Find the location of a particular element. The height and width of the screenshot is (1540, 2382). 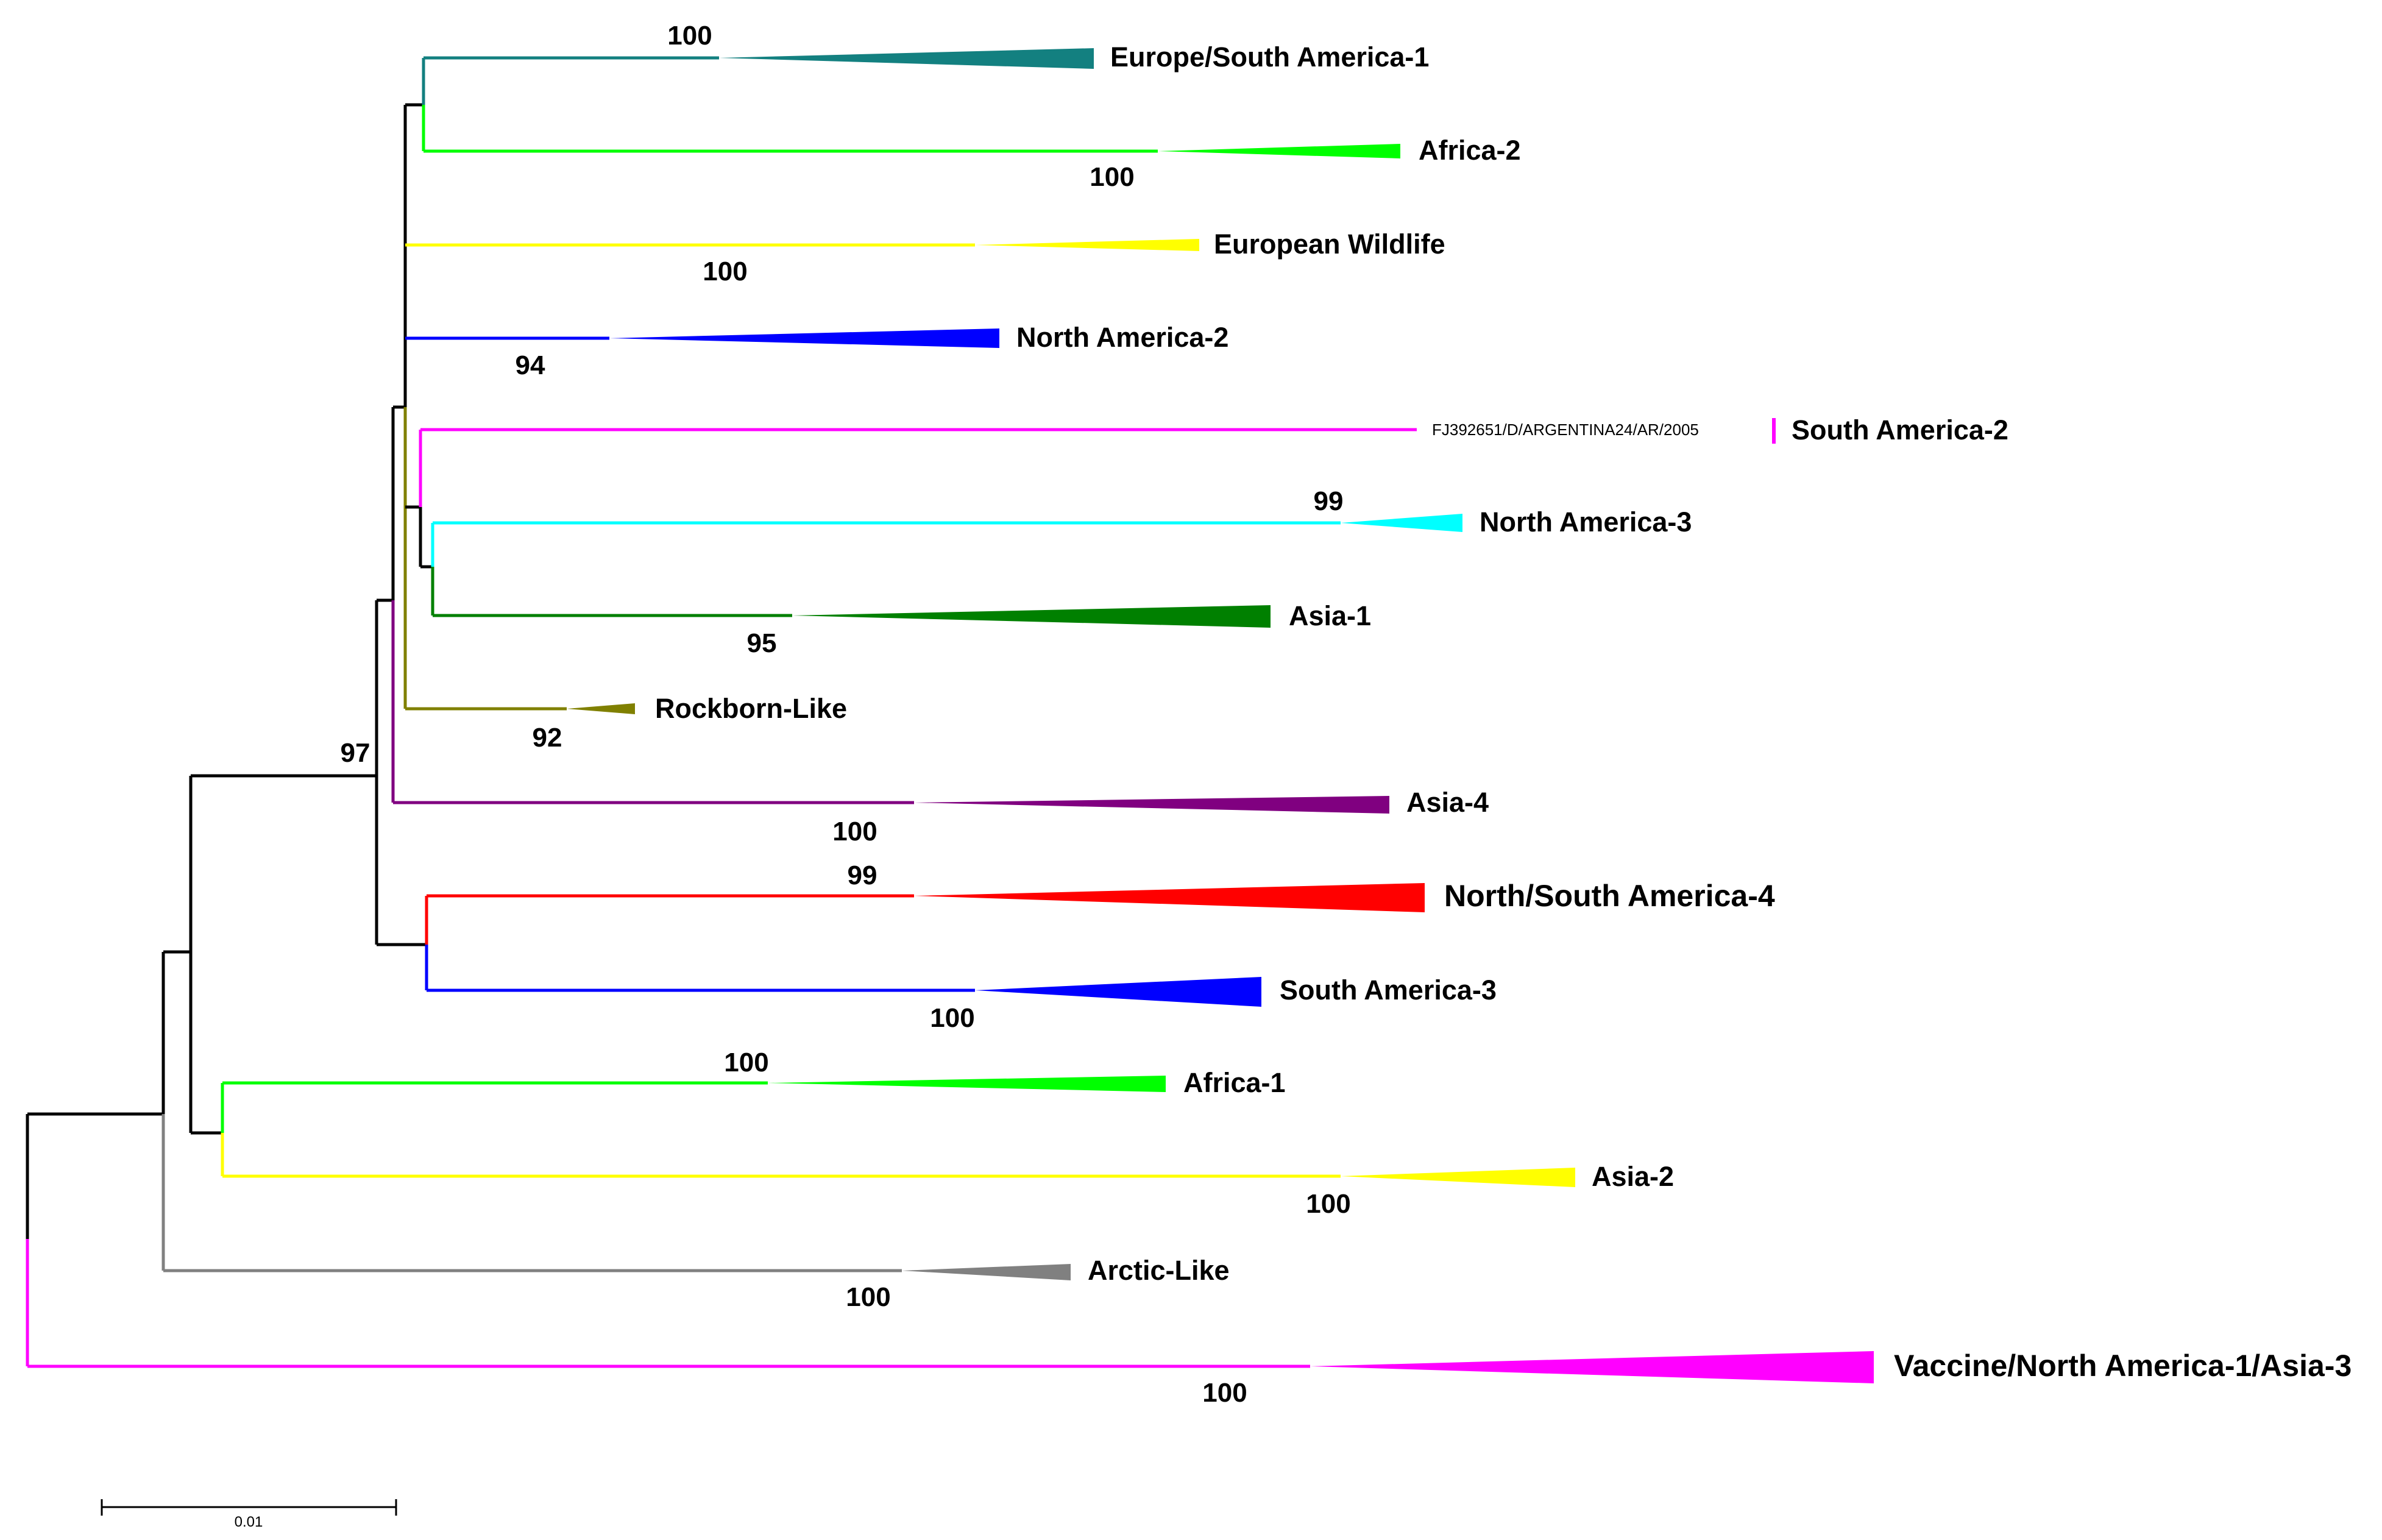

clade-label: Asia-2 is located at coordinates (1633, 1176).